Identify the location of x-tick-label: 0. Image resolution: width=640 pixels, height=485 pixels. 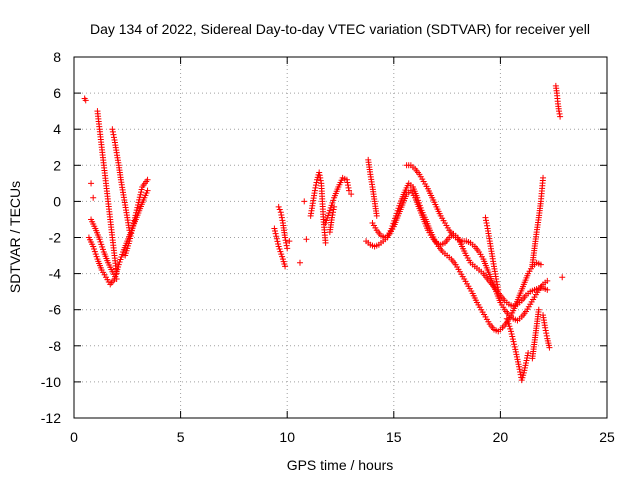
(74, 437).